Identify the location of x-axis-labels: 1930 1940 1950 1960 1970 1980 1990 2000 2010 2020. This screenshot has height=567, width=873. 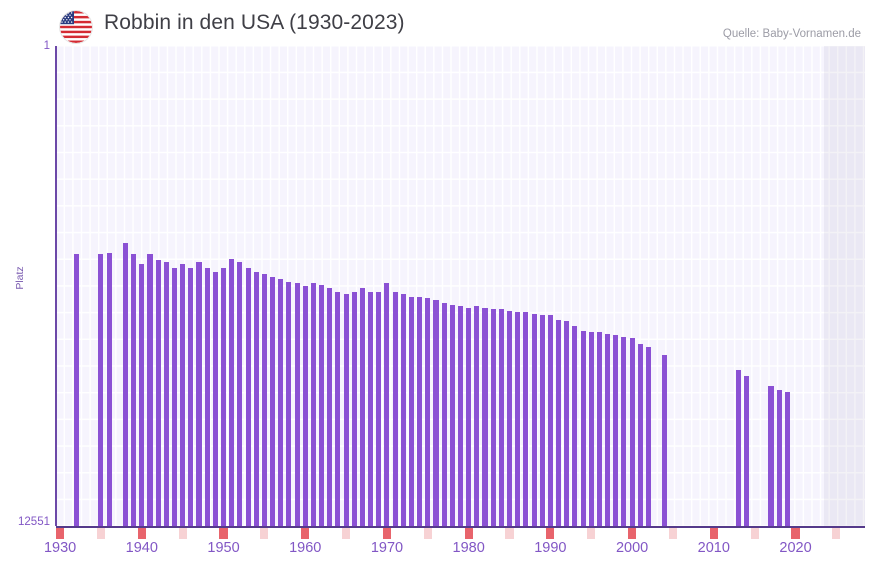
(436, 553).